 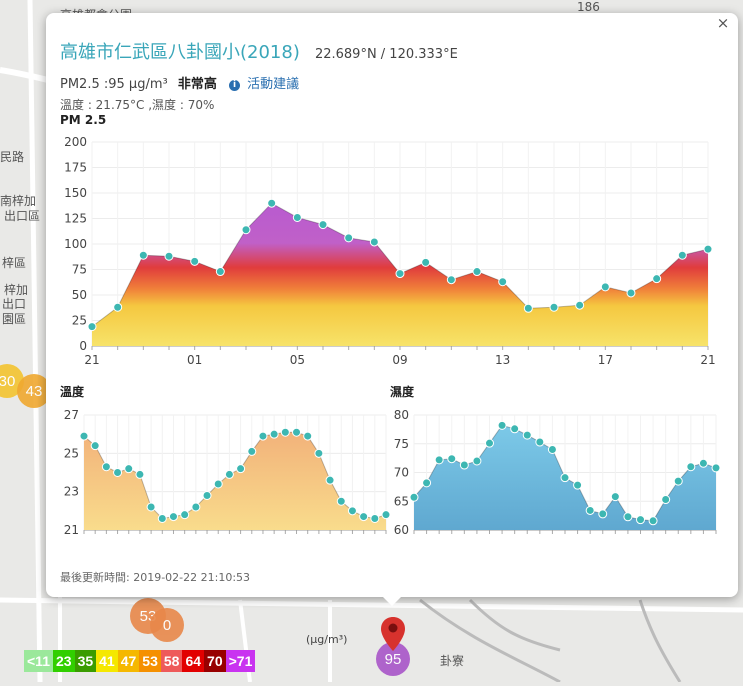 What do you see at coordinates (707, 360) in the screenshot?
I see `x-tick-label: 21` at bounding box center [707, 360].